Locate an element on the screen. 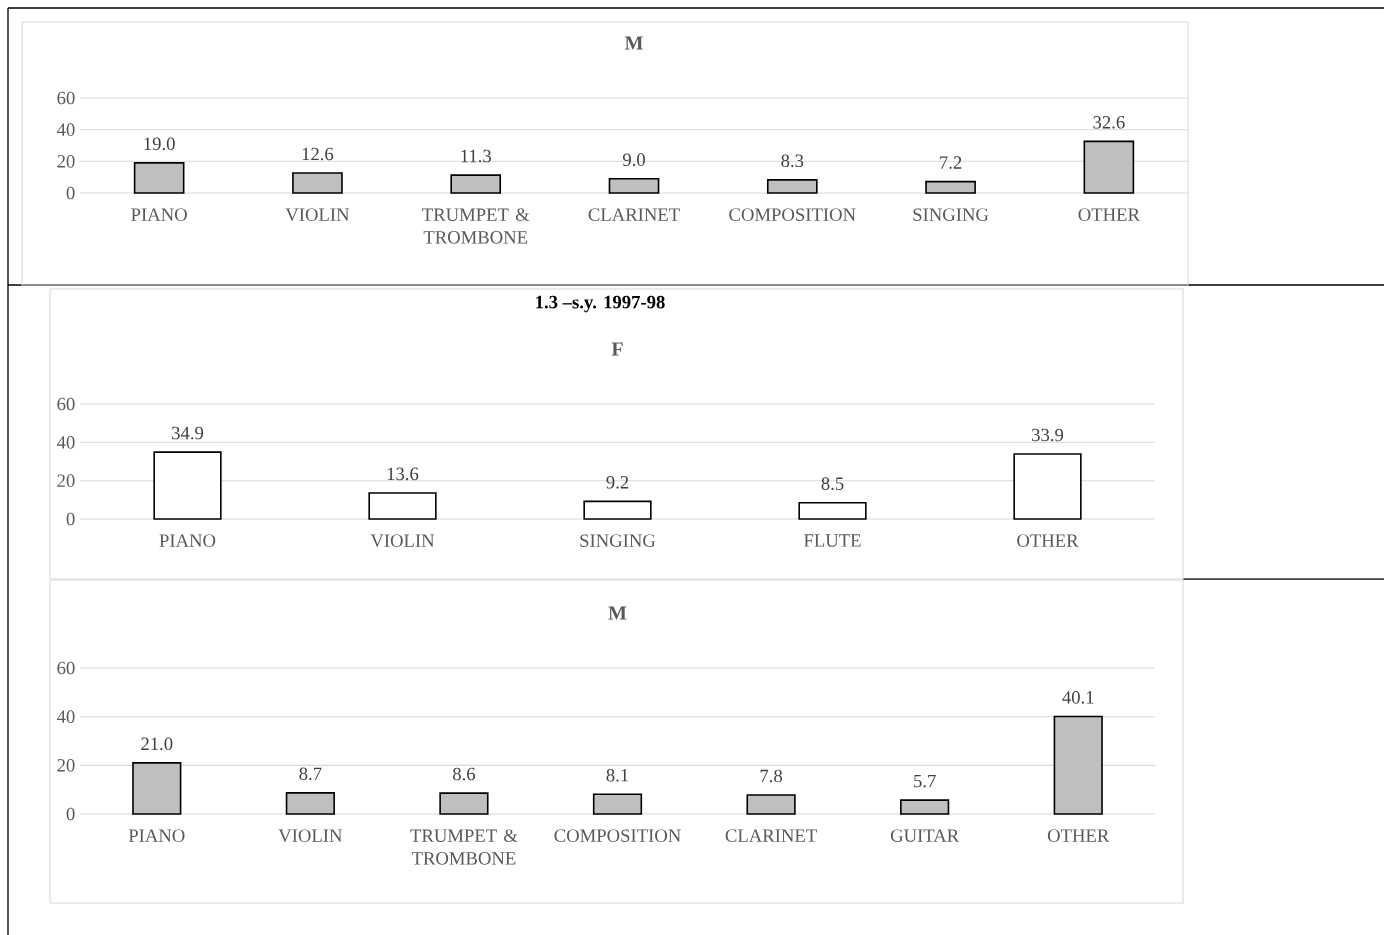 This screenshot has width=1384, height=935. x-tick-label: GUITAR is located at coordinates (925, 835).